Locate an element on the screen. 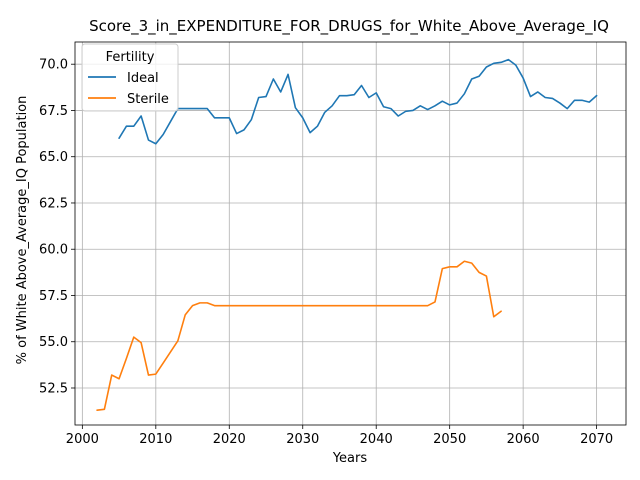  y-tick-label: 65.0 is located at coordinates (53, 157).